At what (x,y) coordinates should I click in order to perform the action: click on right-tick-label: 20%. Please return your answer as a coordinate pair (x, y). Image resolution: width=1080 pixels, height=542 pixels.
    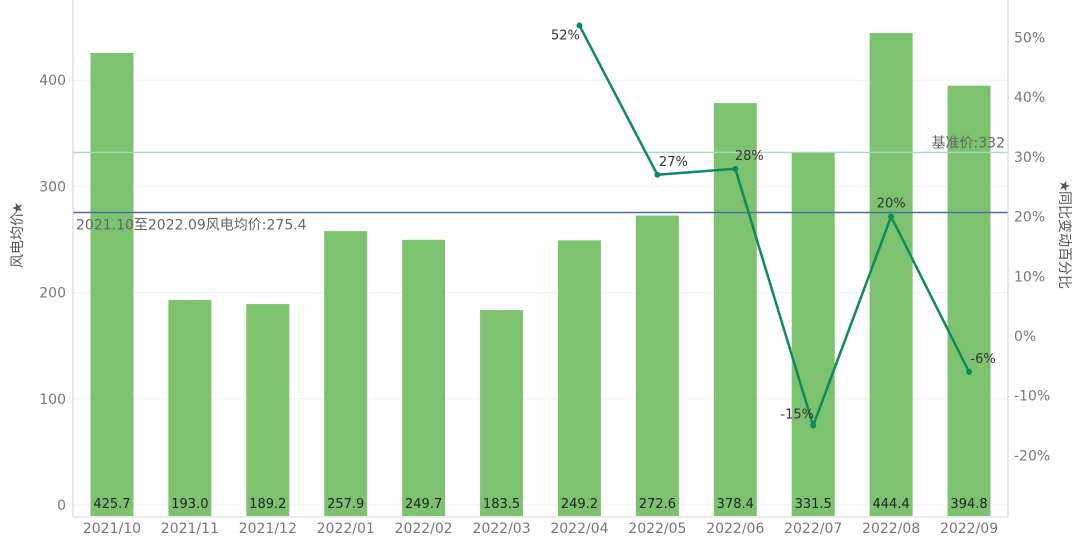
    Looking at the image, I should click on (1029, 218).